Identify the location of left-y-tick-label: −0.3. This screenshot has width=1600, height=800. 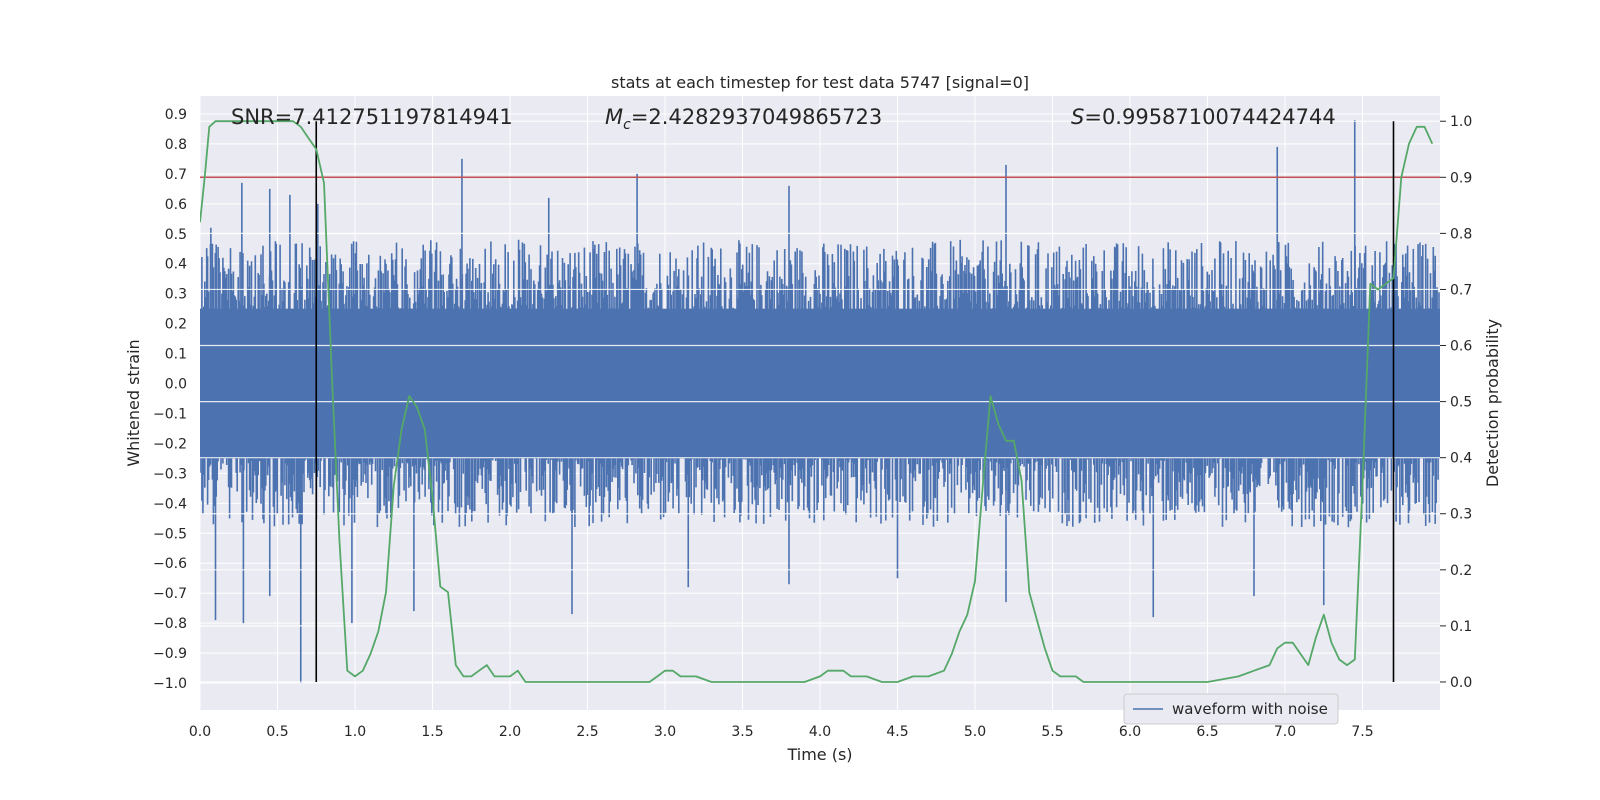
(170, 474).